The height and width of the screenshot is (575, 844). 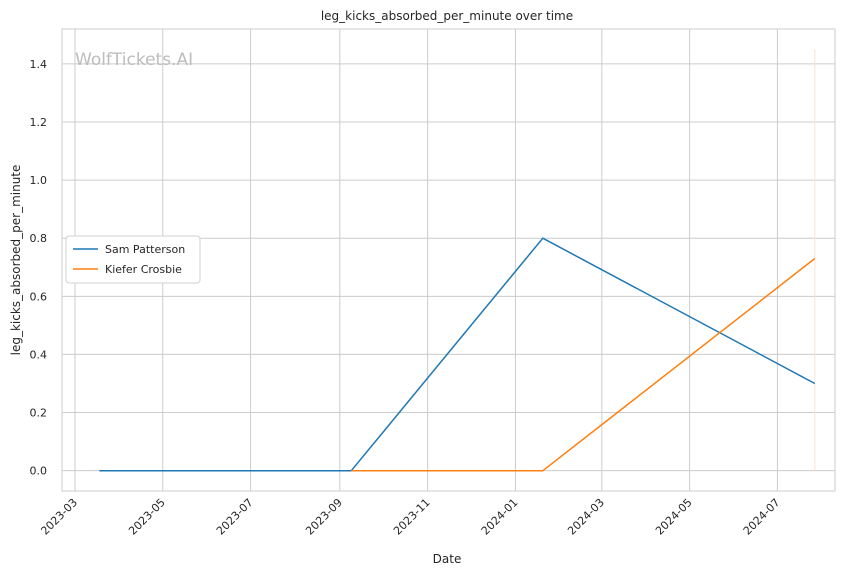 I want to click on x-axis-label: Date, so click(x=447, y=559).